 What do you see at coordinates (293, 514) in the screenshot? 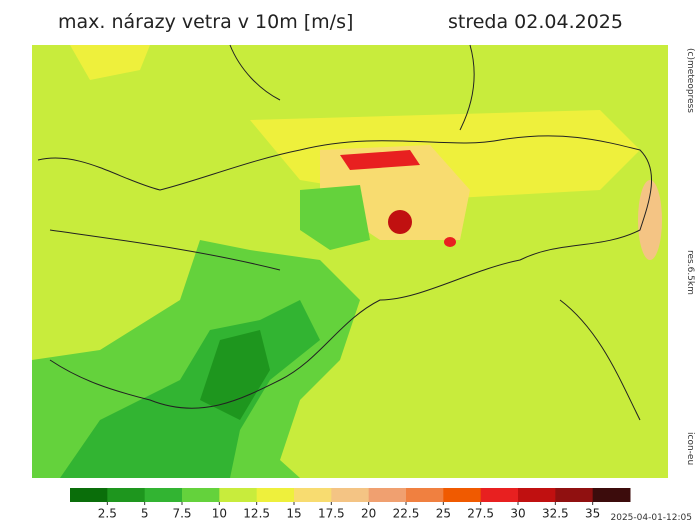
I see `colorbar-tick-label: 15` at bounding box center [293, 514].